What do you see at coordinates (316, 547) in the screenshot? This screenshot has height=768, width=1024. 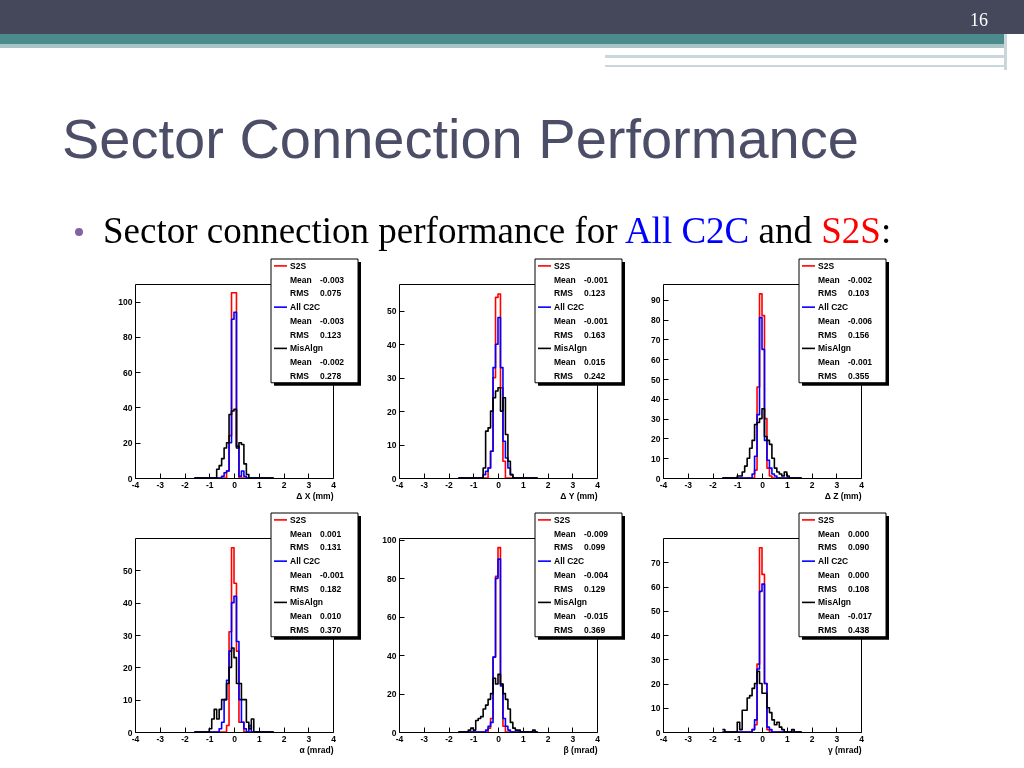 I see `text: RMS 0.131` at bounding box center [316, 547].